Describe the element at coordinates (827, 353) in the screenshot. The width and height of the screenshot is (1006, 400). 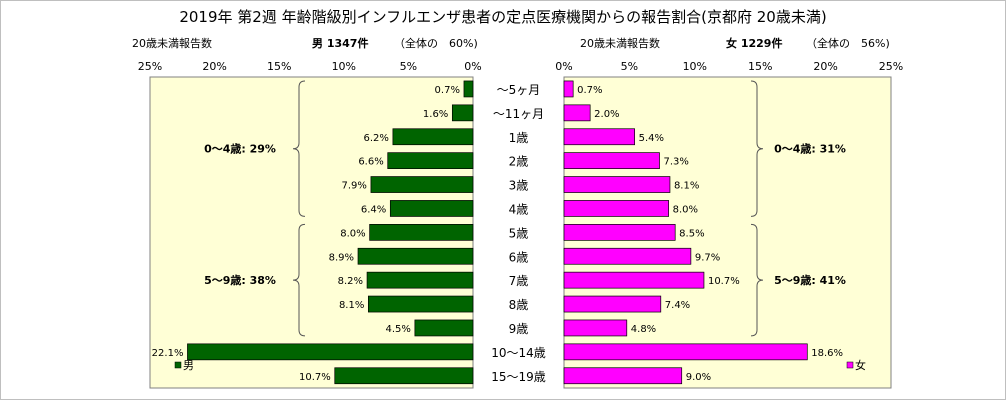
I see `female-data-label: 18.6%` at that location.